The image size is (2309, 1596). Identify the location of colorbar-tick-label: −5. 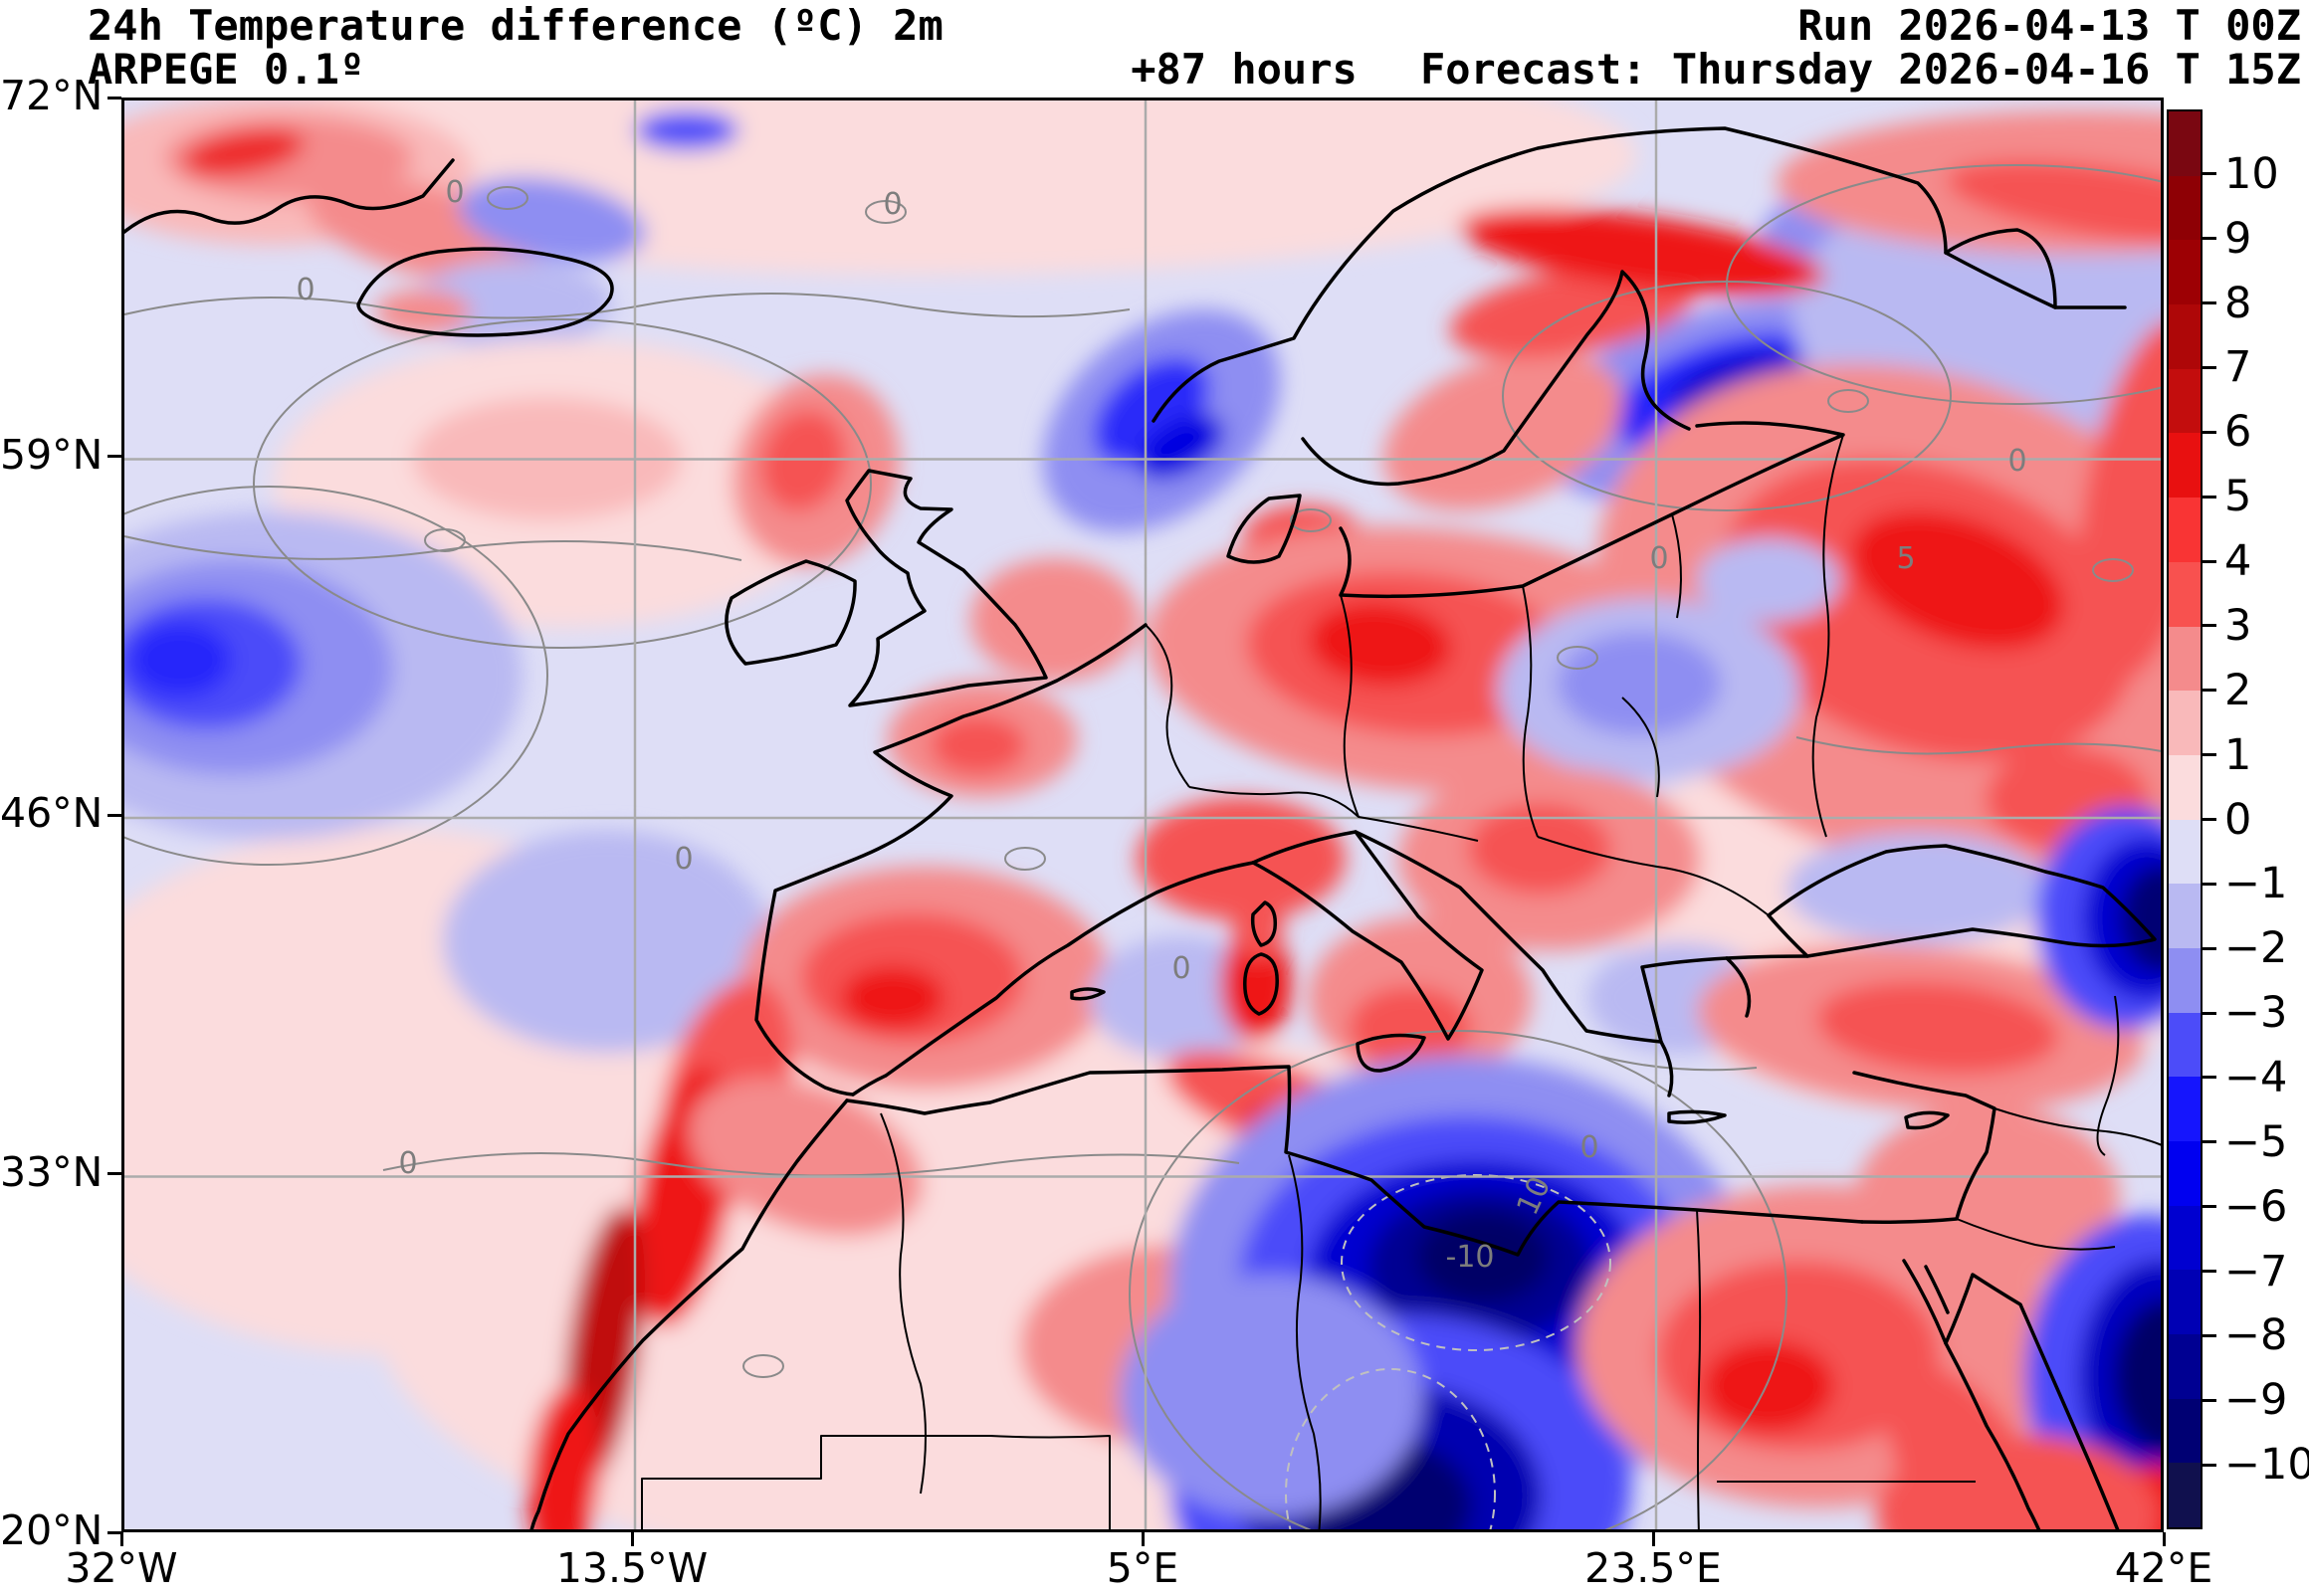
(2256, 1142).